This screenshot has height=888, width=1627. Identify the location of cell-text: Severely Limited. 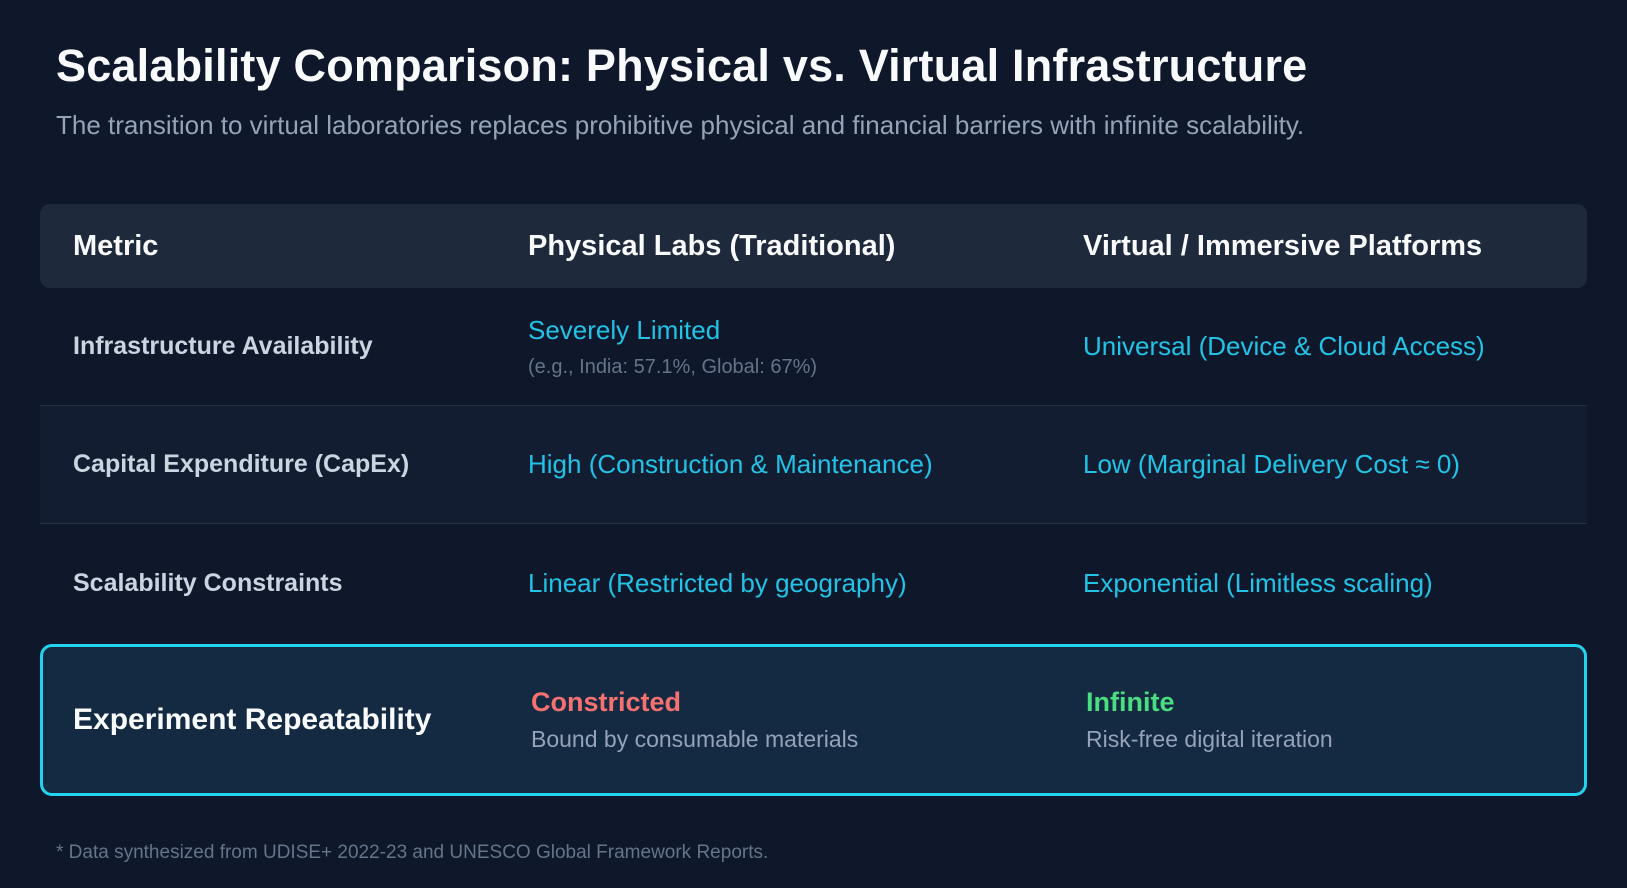
(624, 329).